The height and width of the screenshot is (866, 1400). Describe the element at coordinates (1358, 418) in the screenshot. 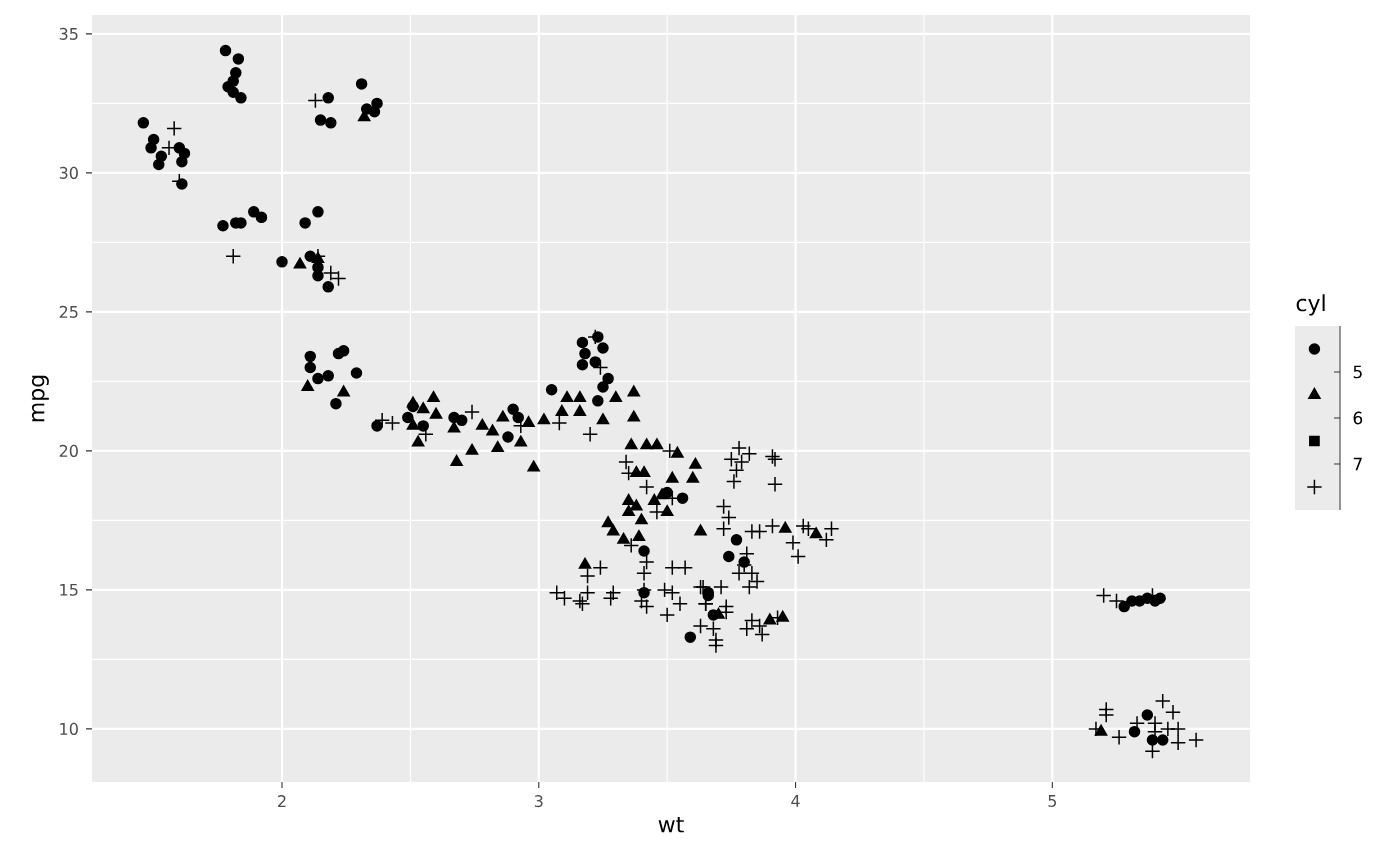

I see `text: 6` at that location.